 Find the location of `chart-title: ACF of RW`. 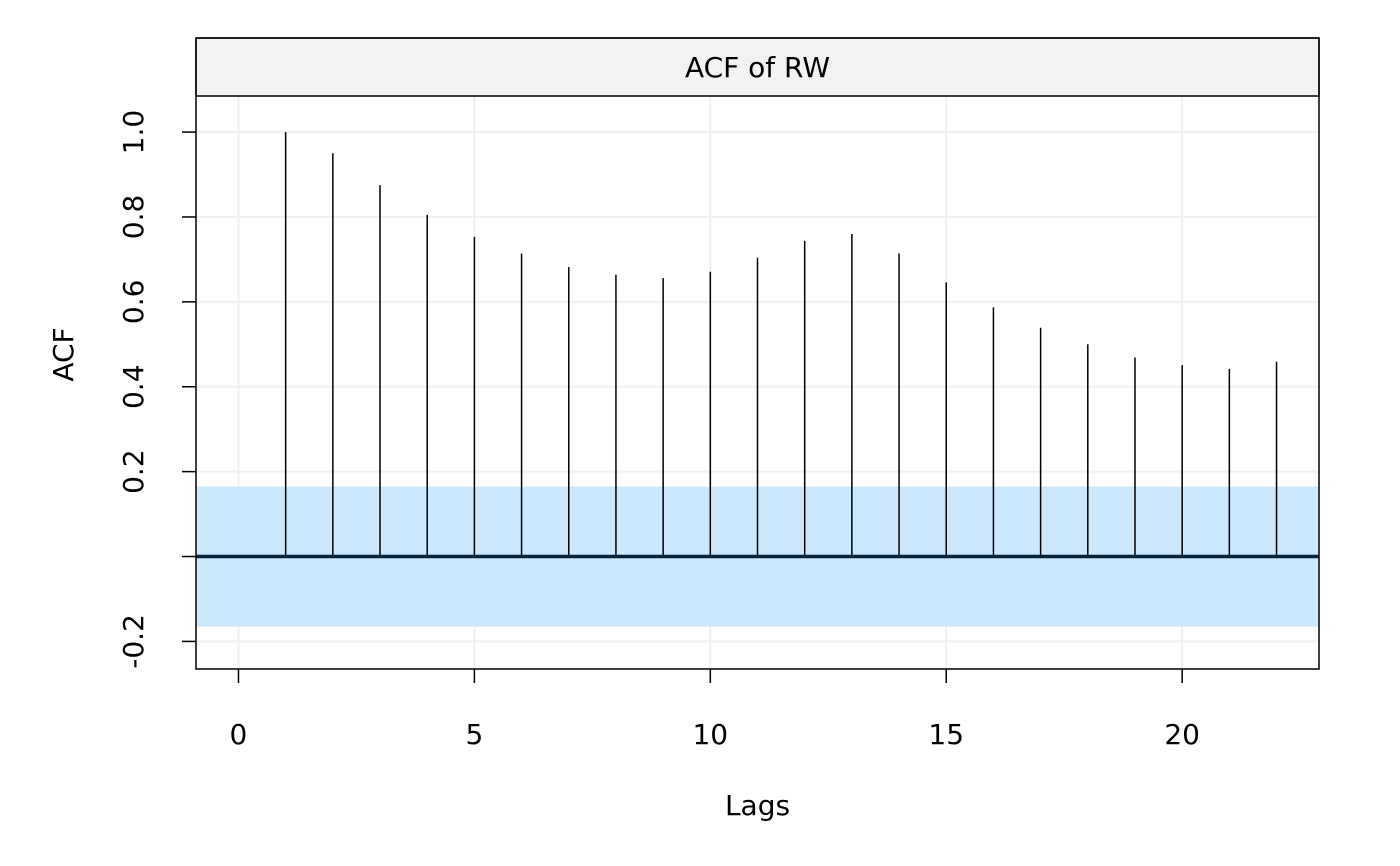

chart-title: ACF of RW is located at coordinates (757, 67).